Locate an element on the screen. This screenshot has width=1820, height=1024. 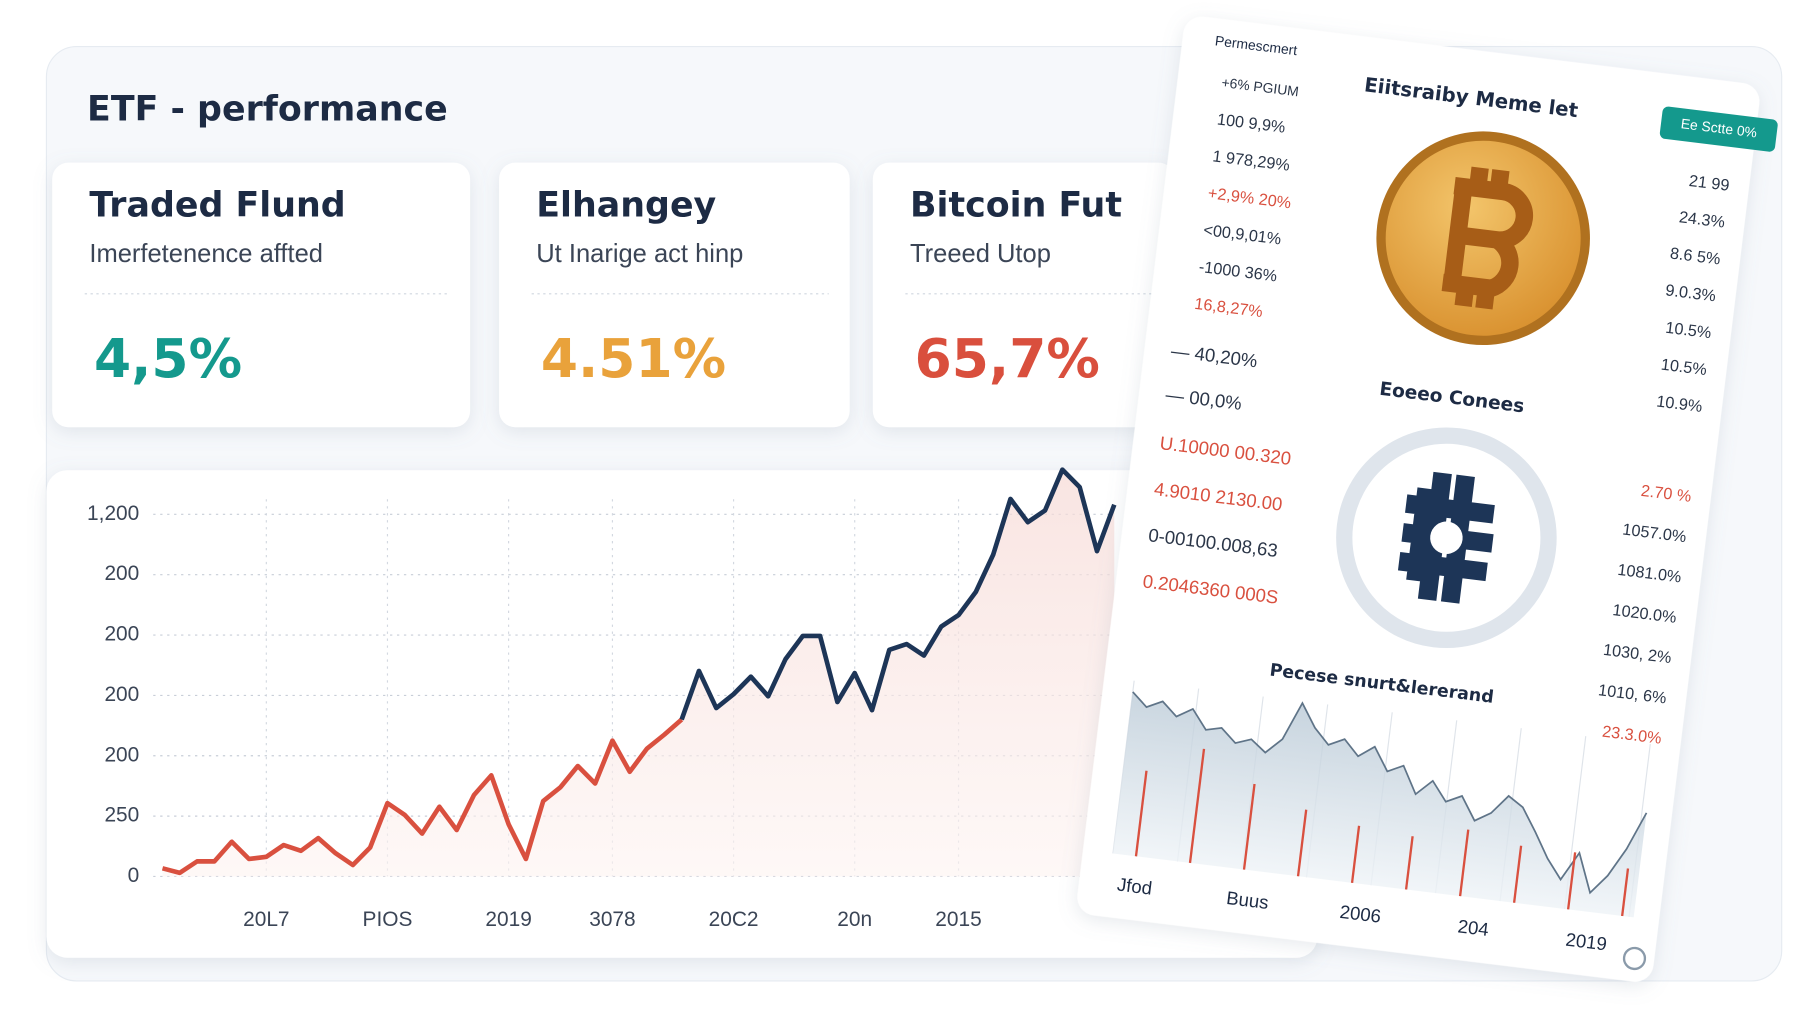
mini-x-label: Buus is located at coordinates (1247, 900).